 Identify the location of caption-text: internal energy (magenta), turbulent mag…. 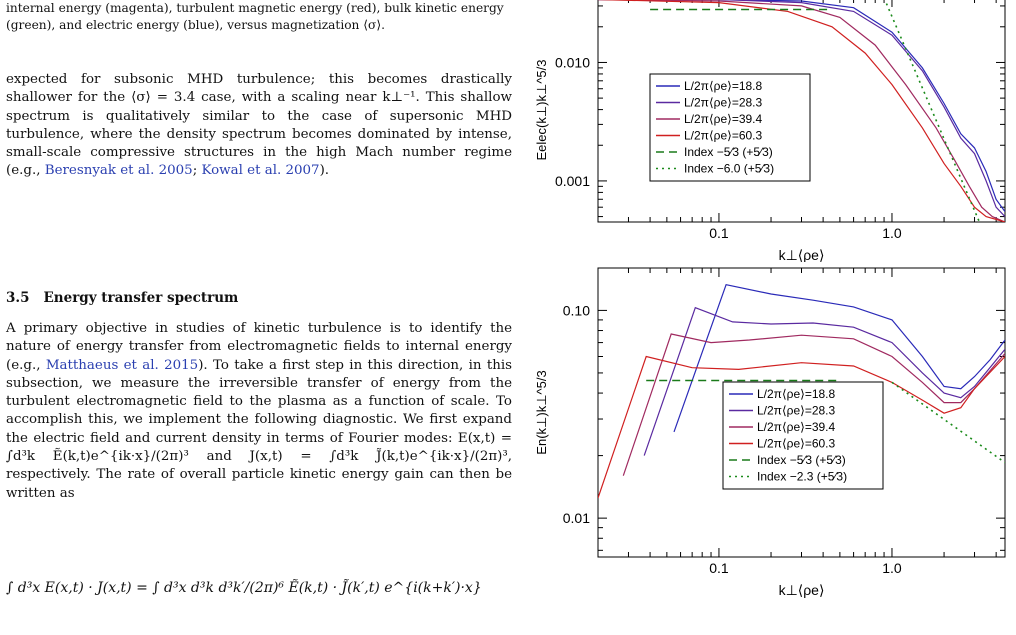
(255, 16).